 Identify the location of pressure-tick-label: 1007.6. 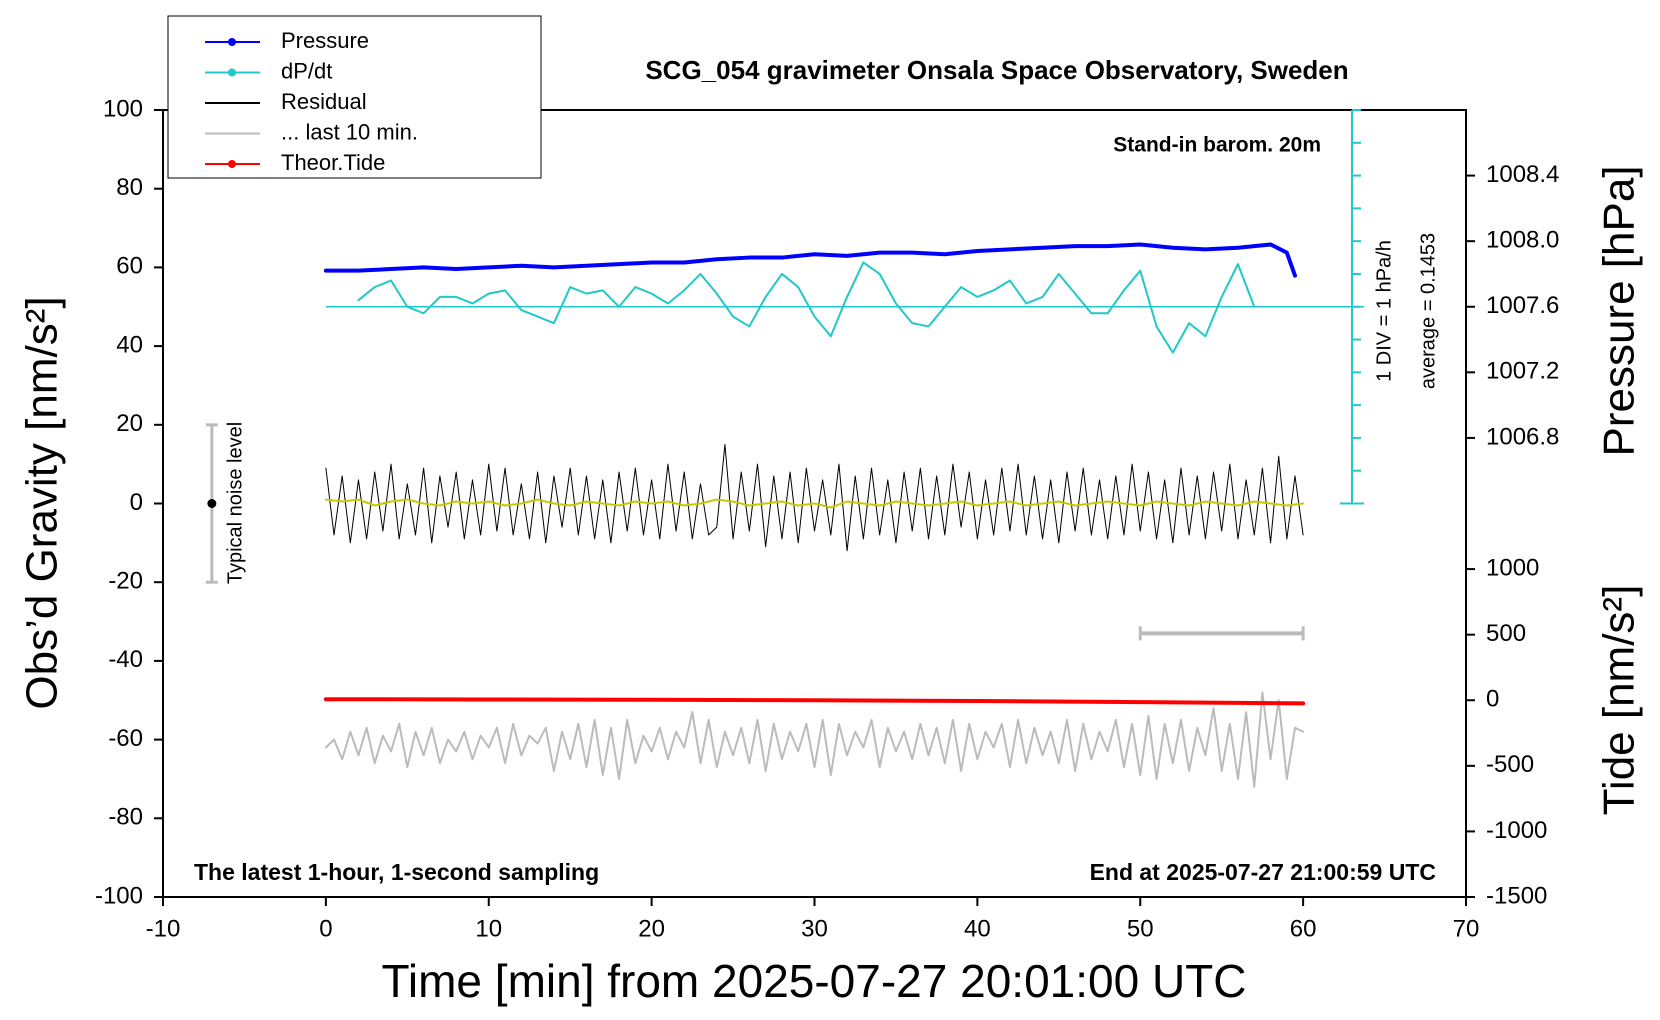
(1522, 305).